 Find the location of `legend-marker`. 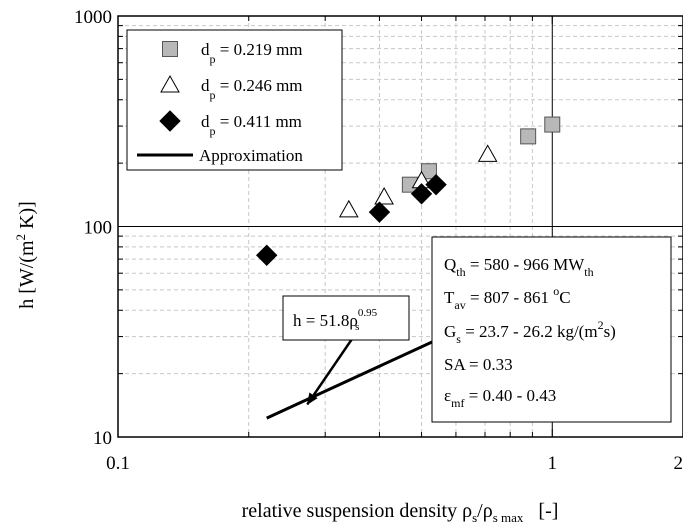

legend-marker is located at coordinates (170, 49).